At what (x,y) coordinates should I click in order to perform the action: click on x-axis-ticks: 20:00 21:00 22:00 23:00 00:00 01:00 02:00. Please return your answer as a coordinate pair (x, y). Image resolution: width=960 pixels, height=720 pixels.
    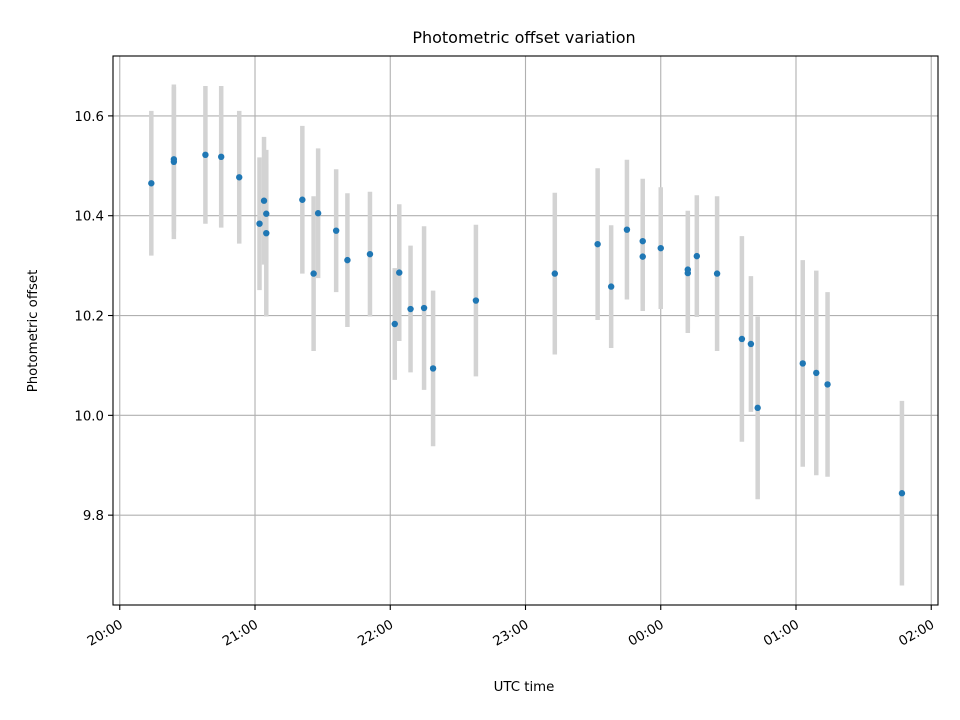
    Looking at the image, I should click on (511, 627).